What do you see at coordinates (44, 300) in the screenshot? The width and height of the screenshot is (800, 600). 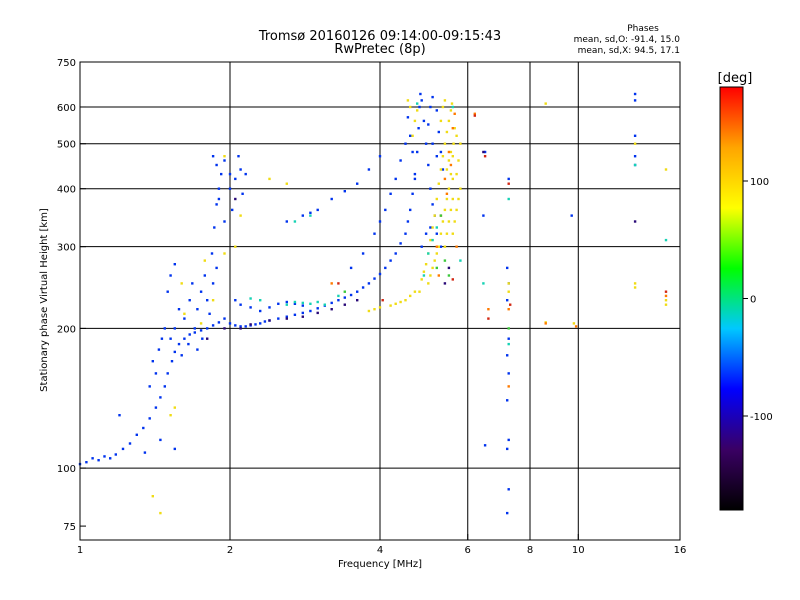 I see `y-axis-label: Stationary phase Virtual Height [km]` at bounding box center [44, 300].